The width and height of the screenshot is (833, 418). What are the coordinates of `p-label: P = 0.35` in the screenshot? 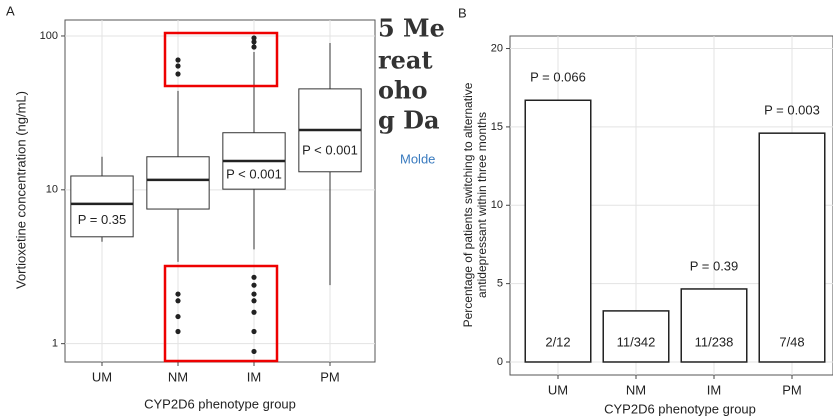 It's located at (102, 219).